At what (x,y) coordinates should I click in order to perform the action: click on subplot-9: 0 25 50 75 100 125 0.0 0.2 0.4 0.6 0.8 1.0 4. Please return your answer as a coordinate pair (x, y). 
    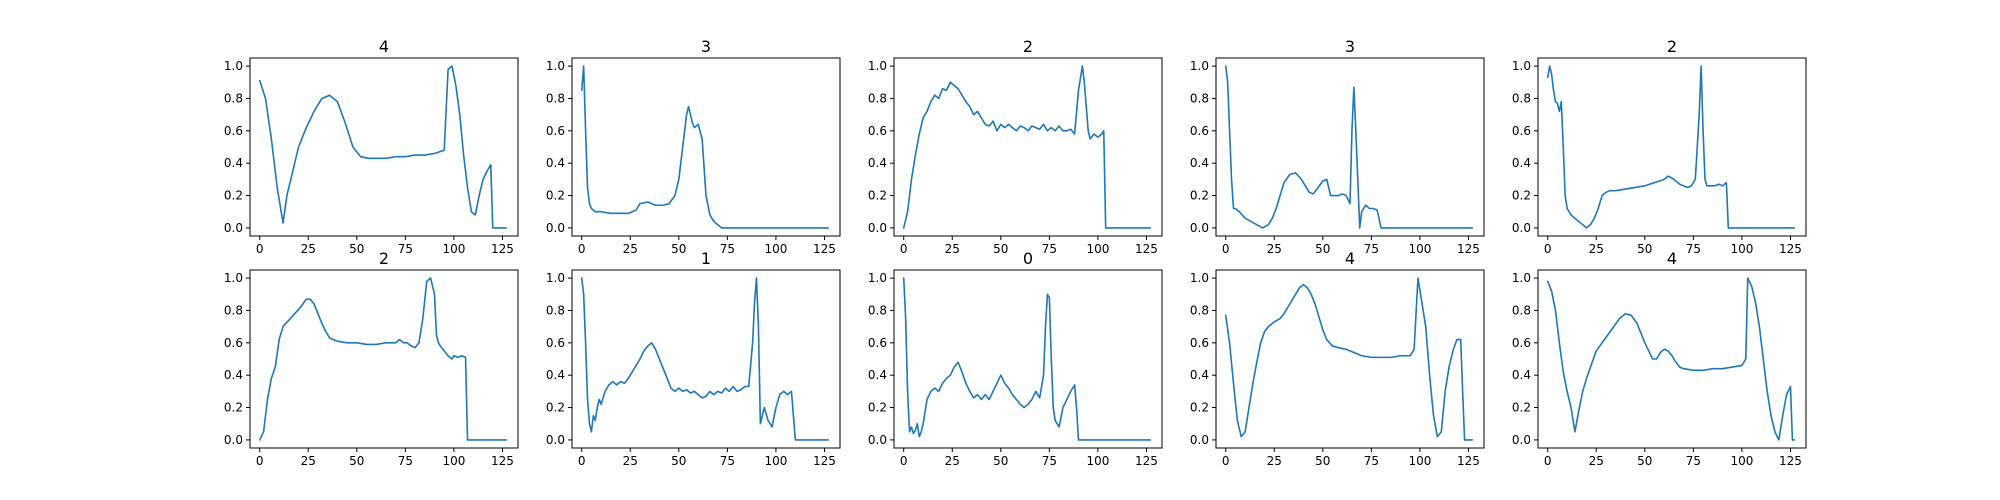
    Looking at the image, I should click on (1337, 358).